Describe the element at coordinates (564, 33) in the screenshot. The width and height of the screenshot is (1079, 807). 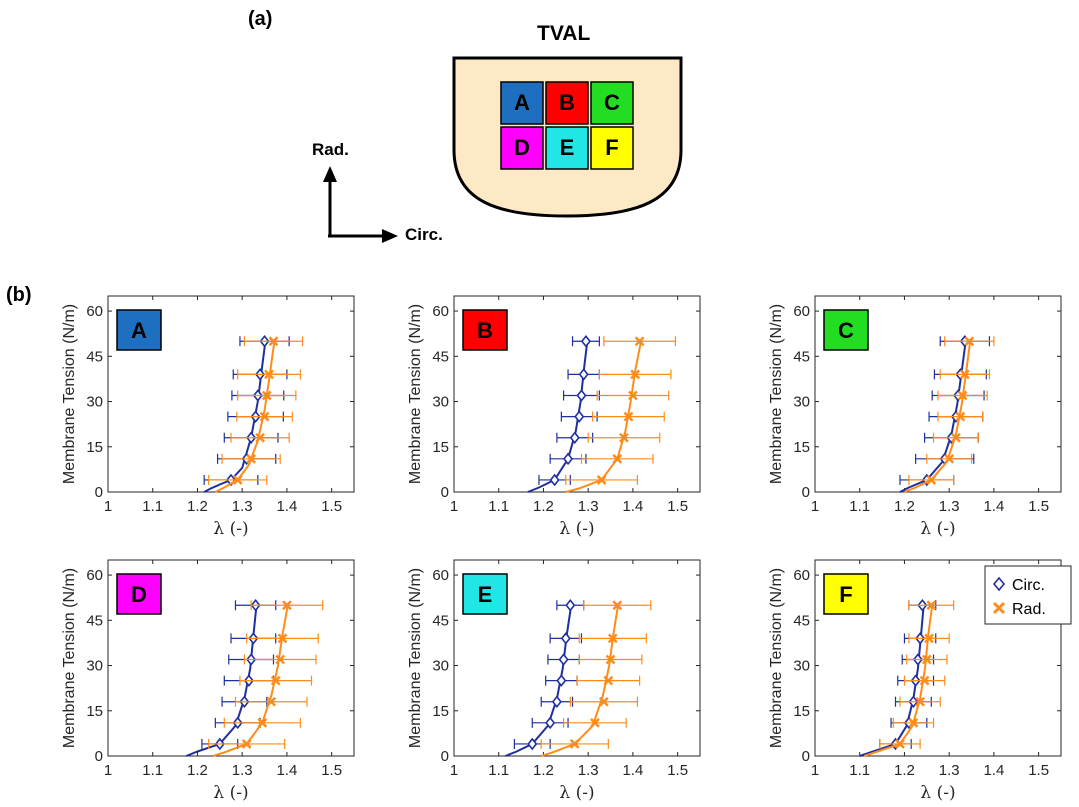
I see `diagram-title: TVAL` at that location.